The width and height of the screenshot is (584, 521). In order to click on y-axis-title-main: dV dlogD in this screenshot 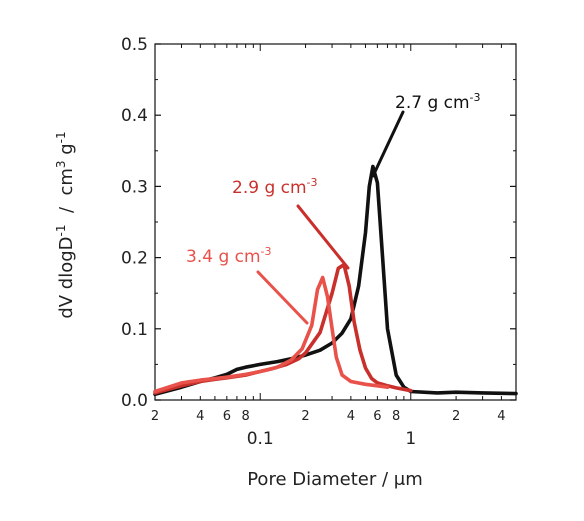, I will do `click(66, 277)`.